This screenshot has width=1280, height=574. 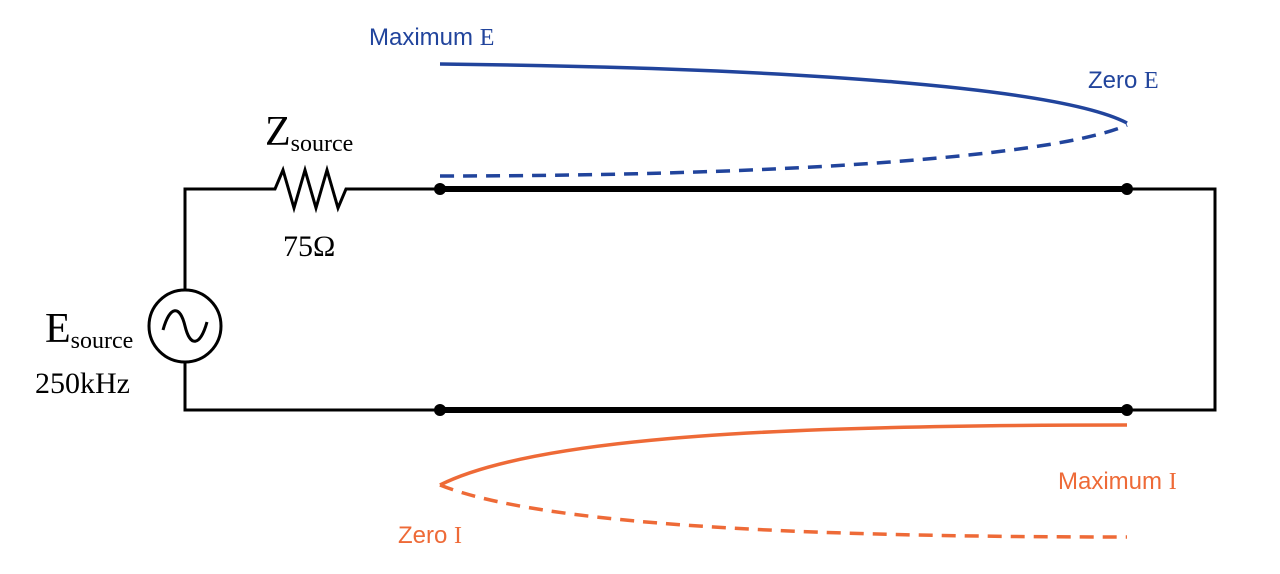 I want to click on sine-symbol, so click(x=185, y=326).